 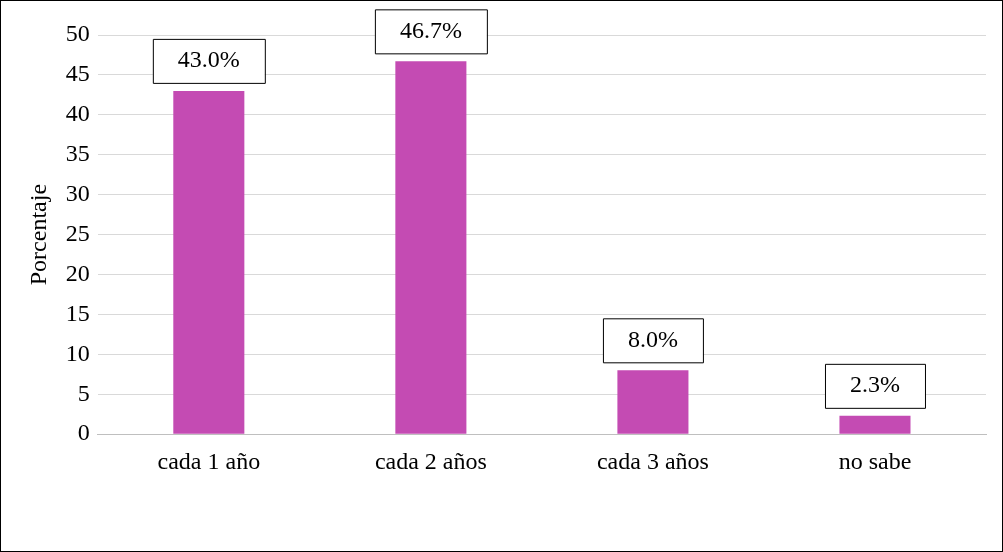 What do you see at coordinates (77, 352) in the screenshot?
I see `y-tick-label: 10` at bounding box center [77, 352].